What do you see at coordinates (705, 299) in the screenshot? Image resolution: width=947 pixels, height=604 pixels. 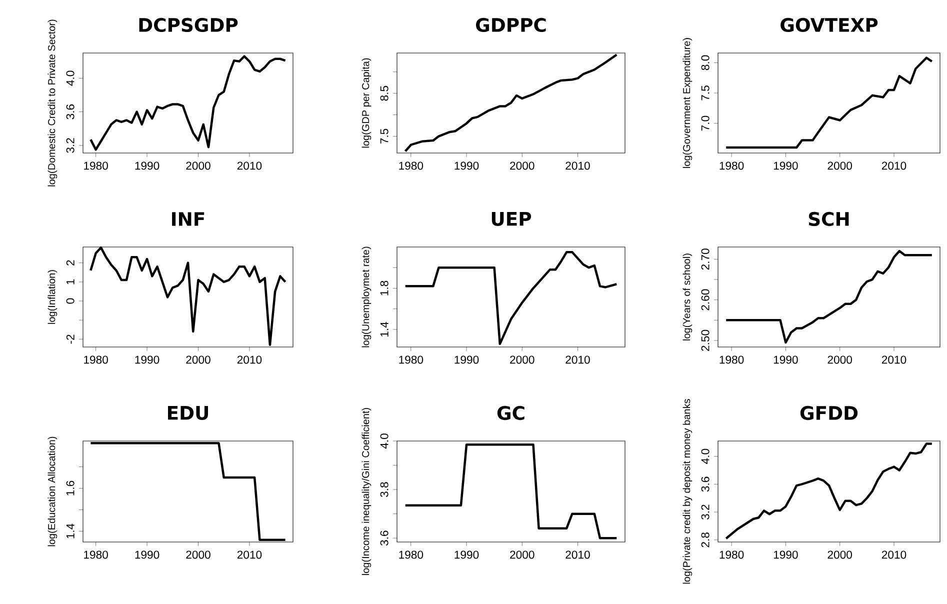 I see `y-tick-label: 2.60` at bounding box center [705, 299].